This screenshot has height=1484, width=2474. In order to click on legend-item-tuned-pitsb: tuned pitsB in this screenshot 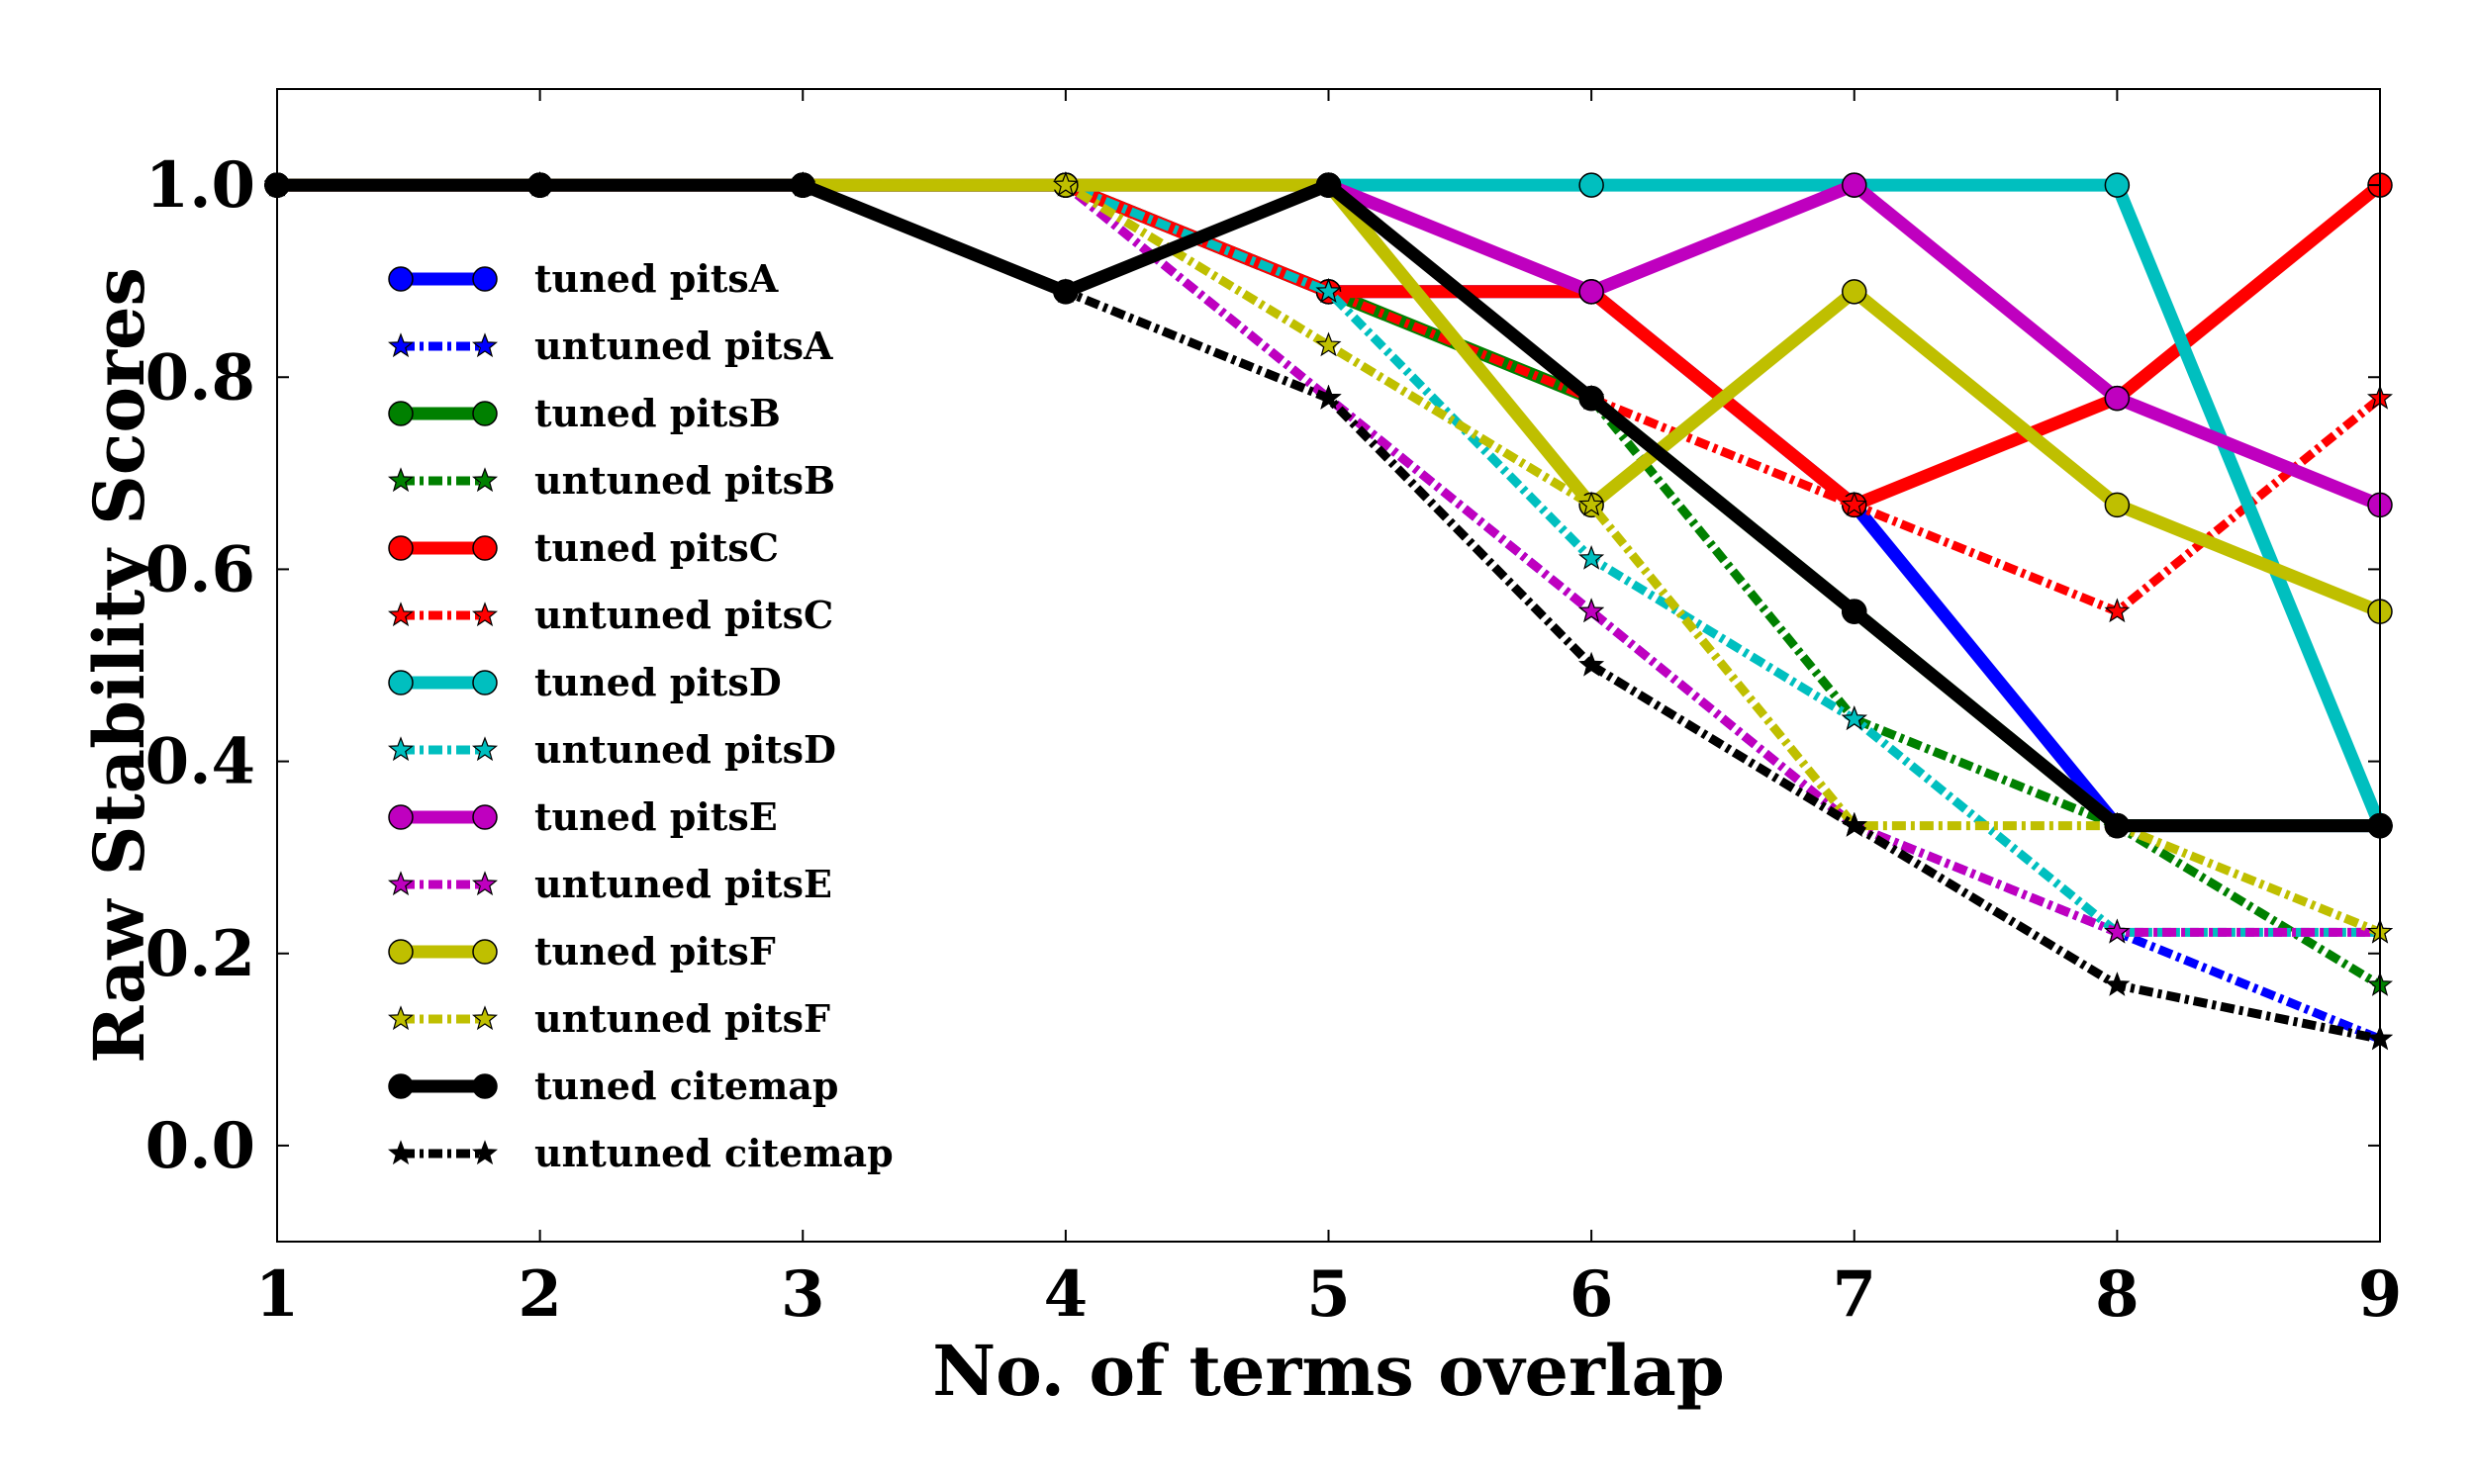, I will do `click(585, 413)`.